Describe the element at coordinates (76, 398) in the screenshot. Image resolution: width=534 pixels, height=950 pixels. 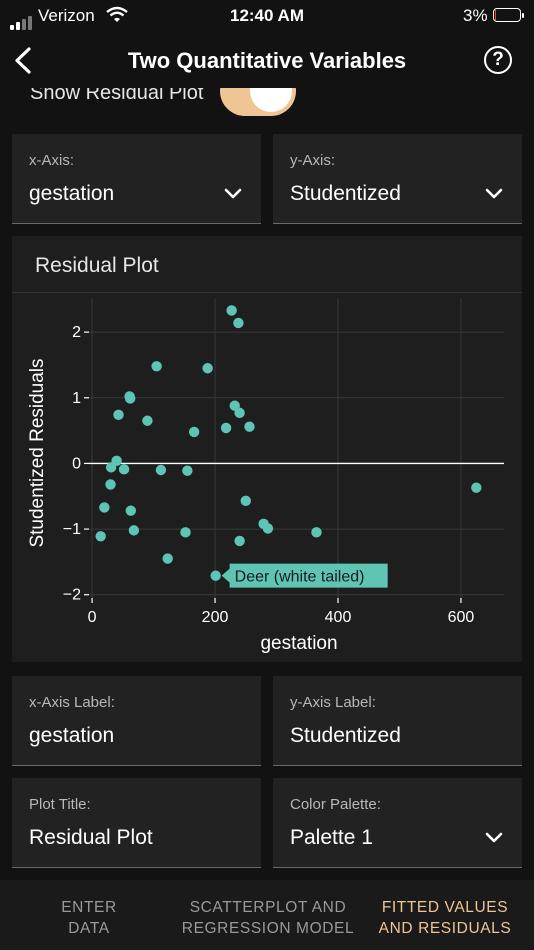
I see `y-tick-label: 1` at that location.